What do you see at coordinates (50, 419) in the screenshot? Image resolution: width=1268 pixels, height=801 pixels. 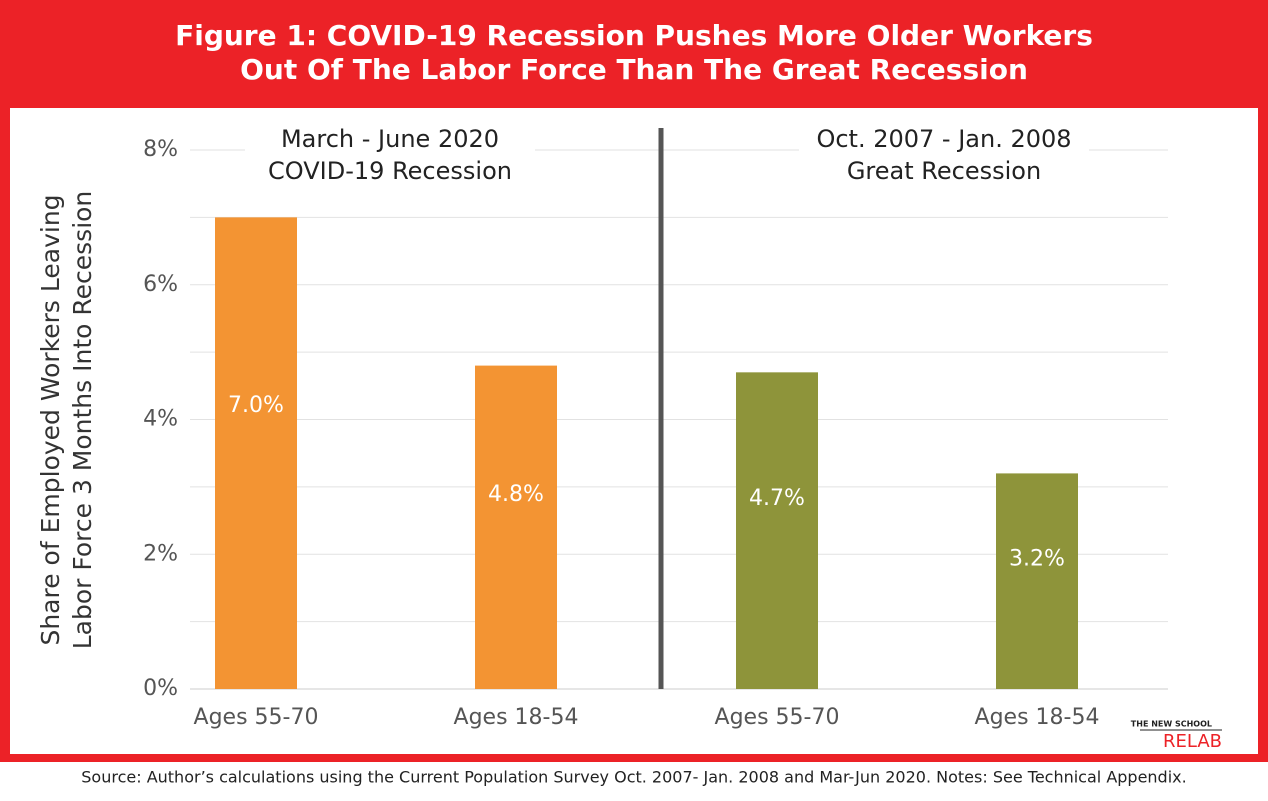 I see `y-axis-label-line: Share of Employed Workers Leaving` at bounding box center [50, 419].